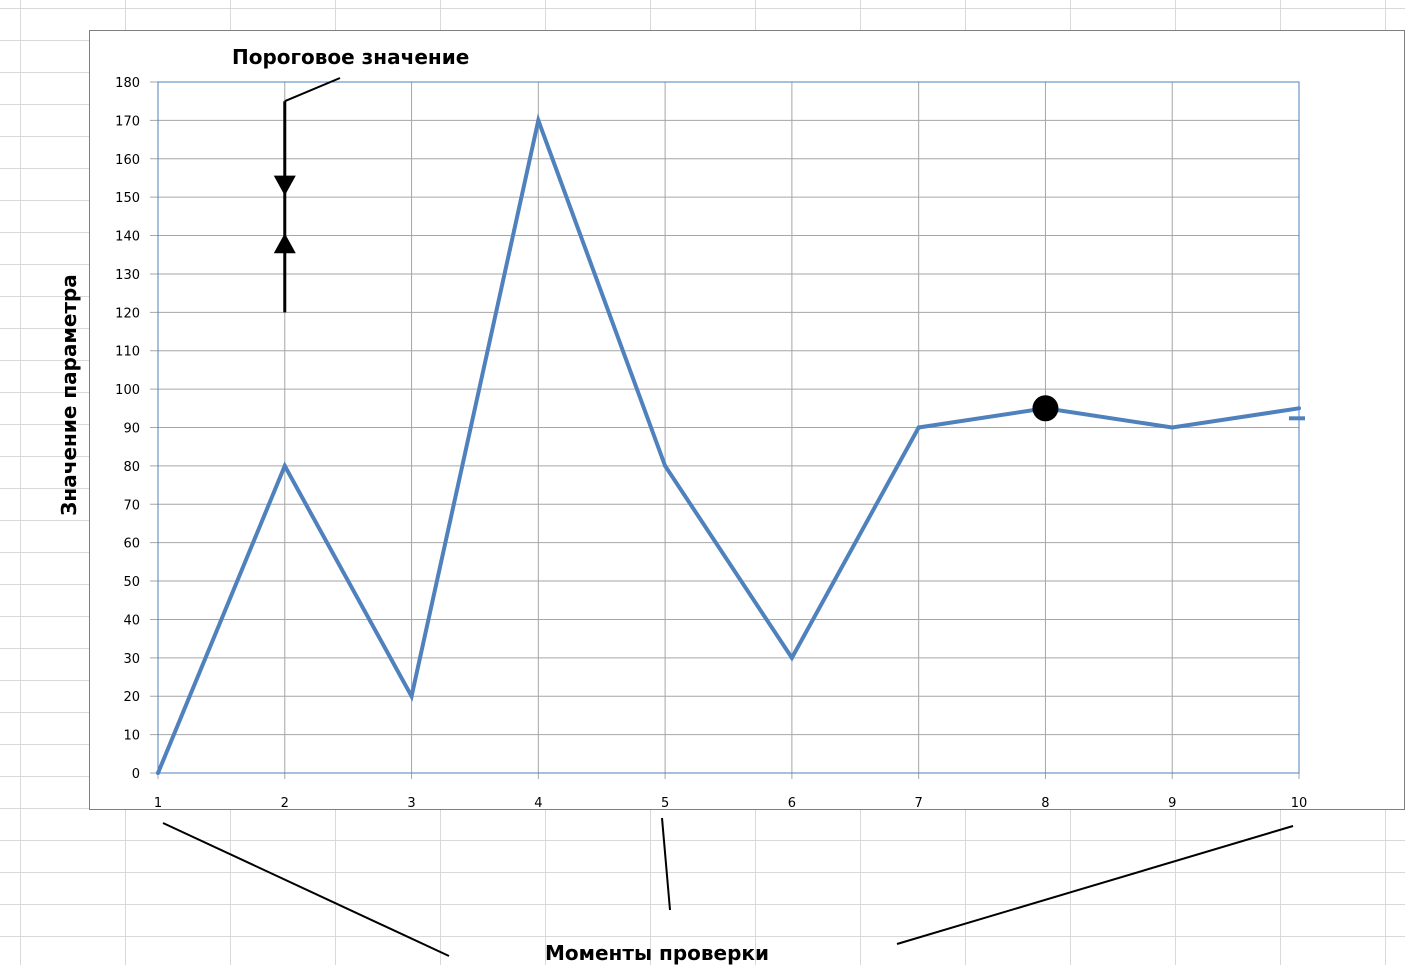  Describe the element at coordinates (285, 803) in the screenshot. I see `x-tick-label: 2` at that location.